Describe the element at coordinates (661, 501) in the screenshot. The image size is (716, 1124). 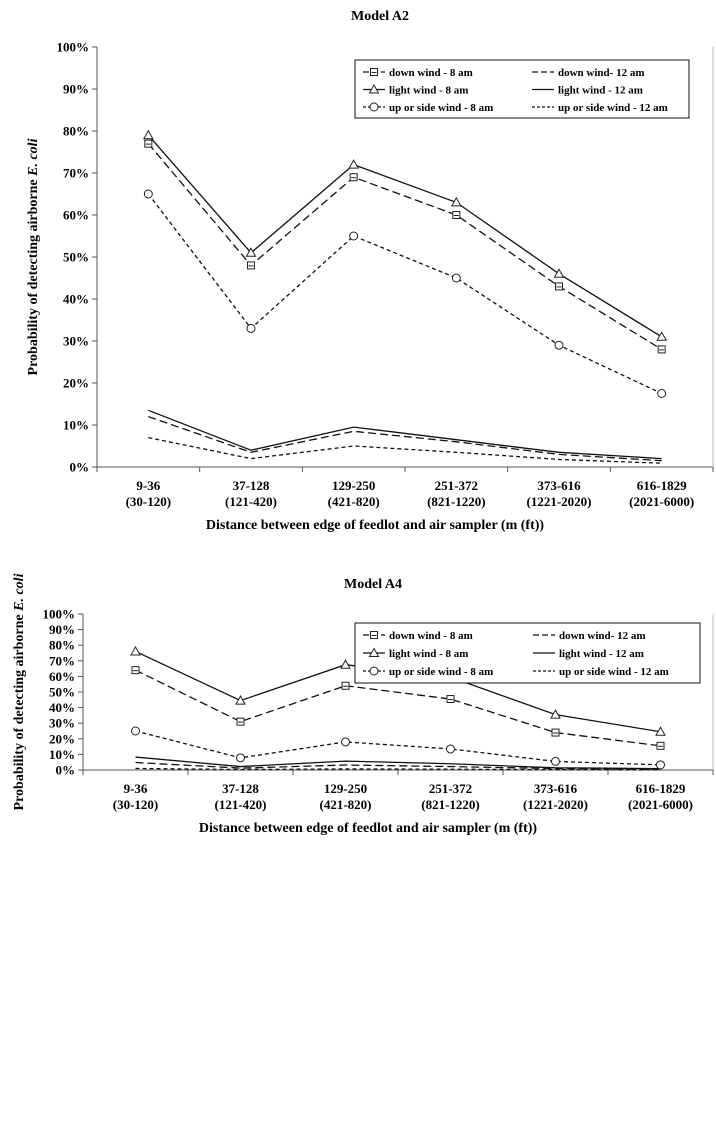
I see `x-tick-sublabel: (2021-6000)` at that location.